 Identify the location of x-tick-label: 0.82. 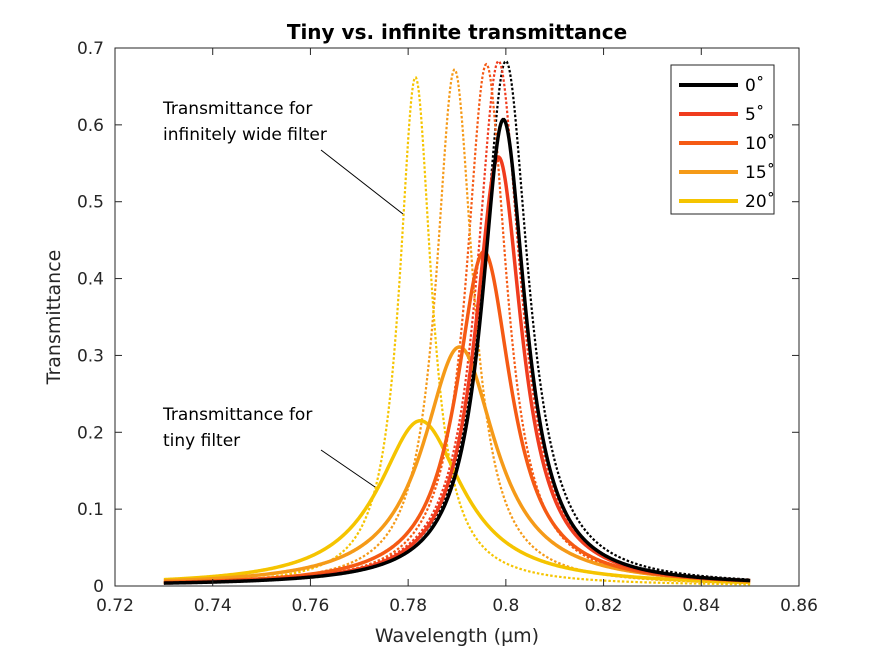
(604, 606).